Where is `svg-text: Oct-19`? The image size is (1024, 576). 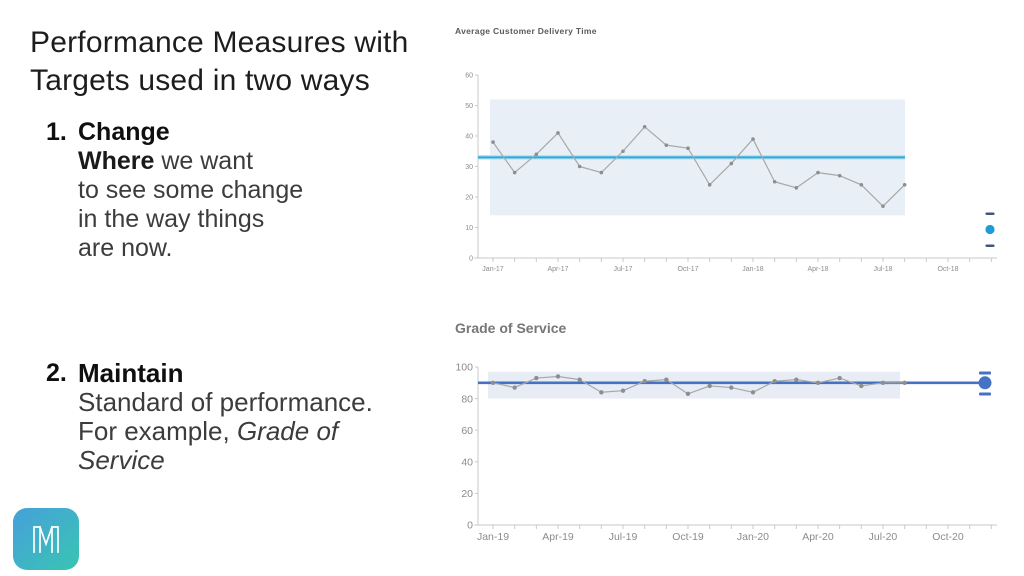
svg-text: Oct-19 is located at coordinates (688, 537).